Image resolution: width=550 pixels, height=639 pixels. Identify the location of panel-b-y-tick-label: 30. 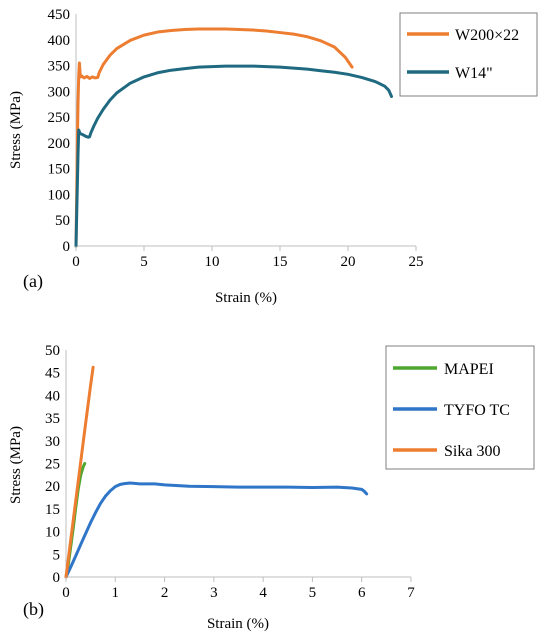
(52, 442).